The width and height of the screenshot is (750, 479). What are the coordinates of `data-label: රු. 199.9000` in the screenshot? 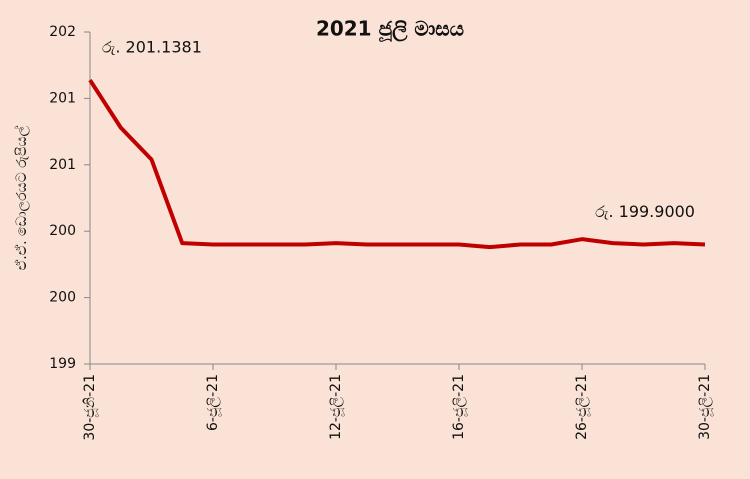 It's located at (645, 211).